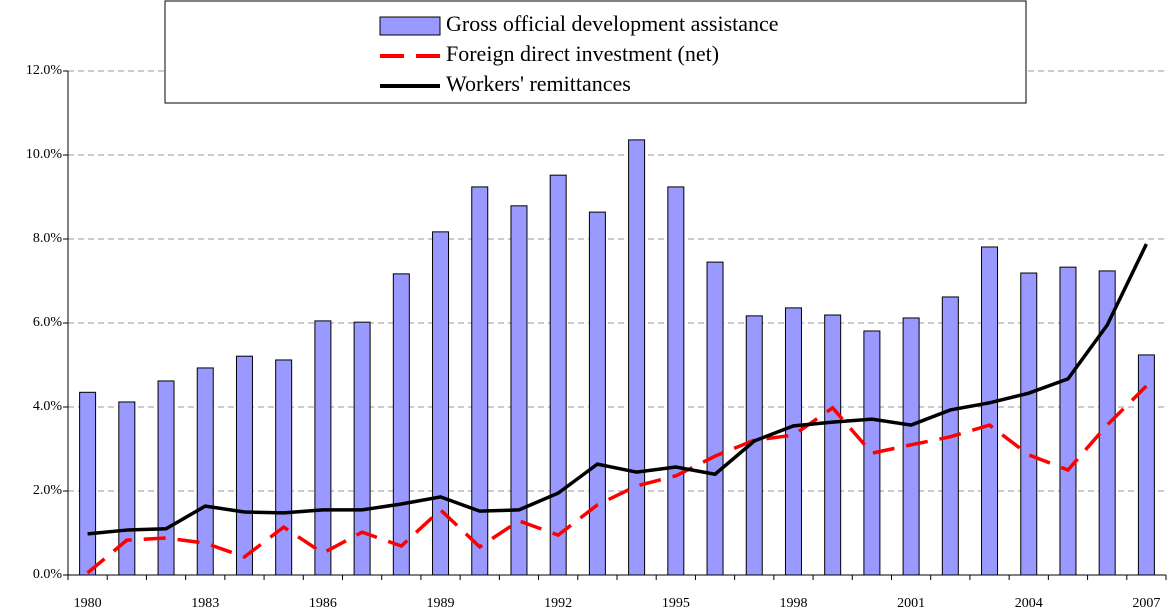  What do you see at coordinates (48, 406) in the screenshot?
I see `y-tick-label: 4.0%` at bounding box center [48, 406].